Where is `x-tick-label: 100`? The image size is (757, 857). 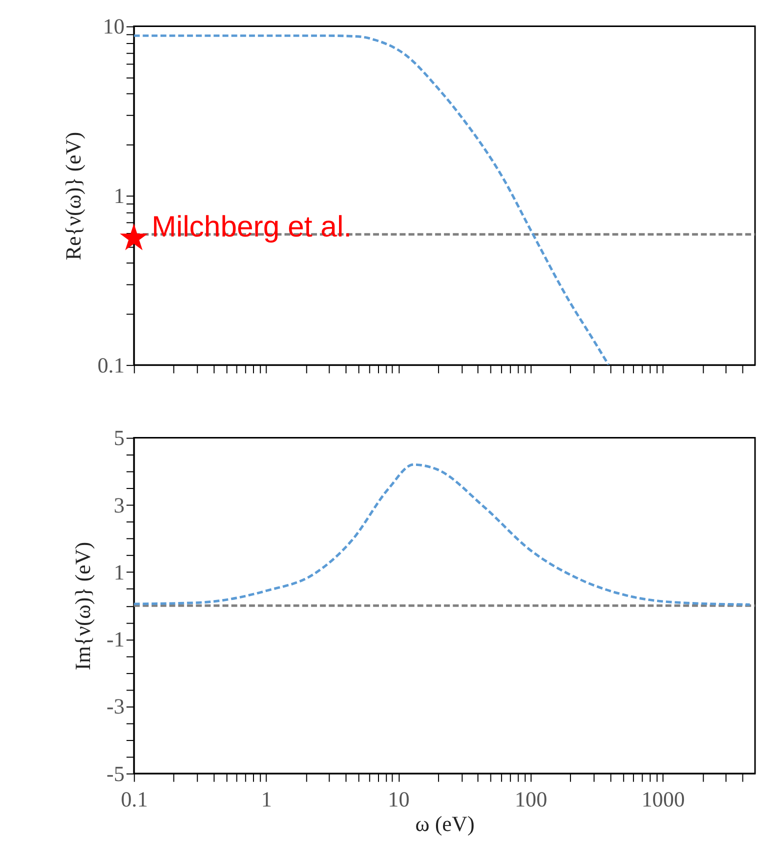
x-tick-label: 100 is located at coordinates (531, 799).